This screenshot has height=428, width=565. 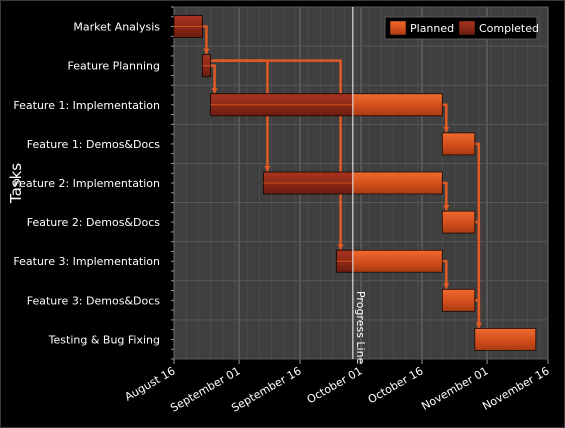 I want to click on x-tick-label: November 16, so click(x=515, y=388).